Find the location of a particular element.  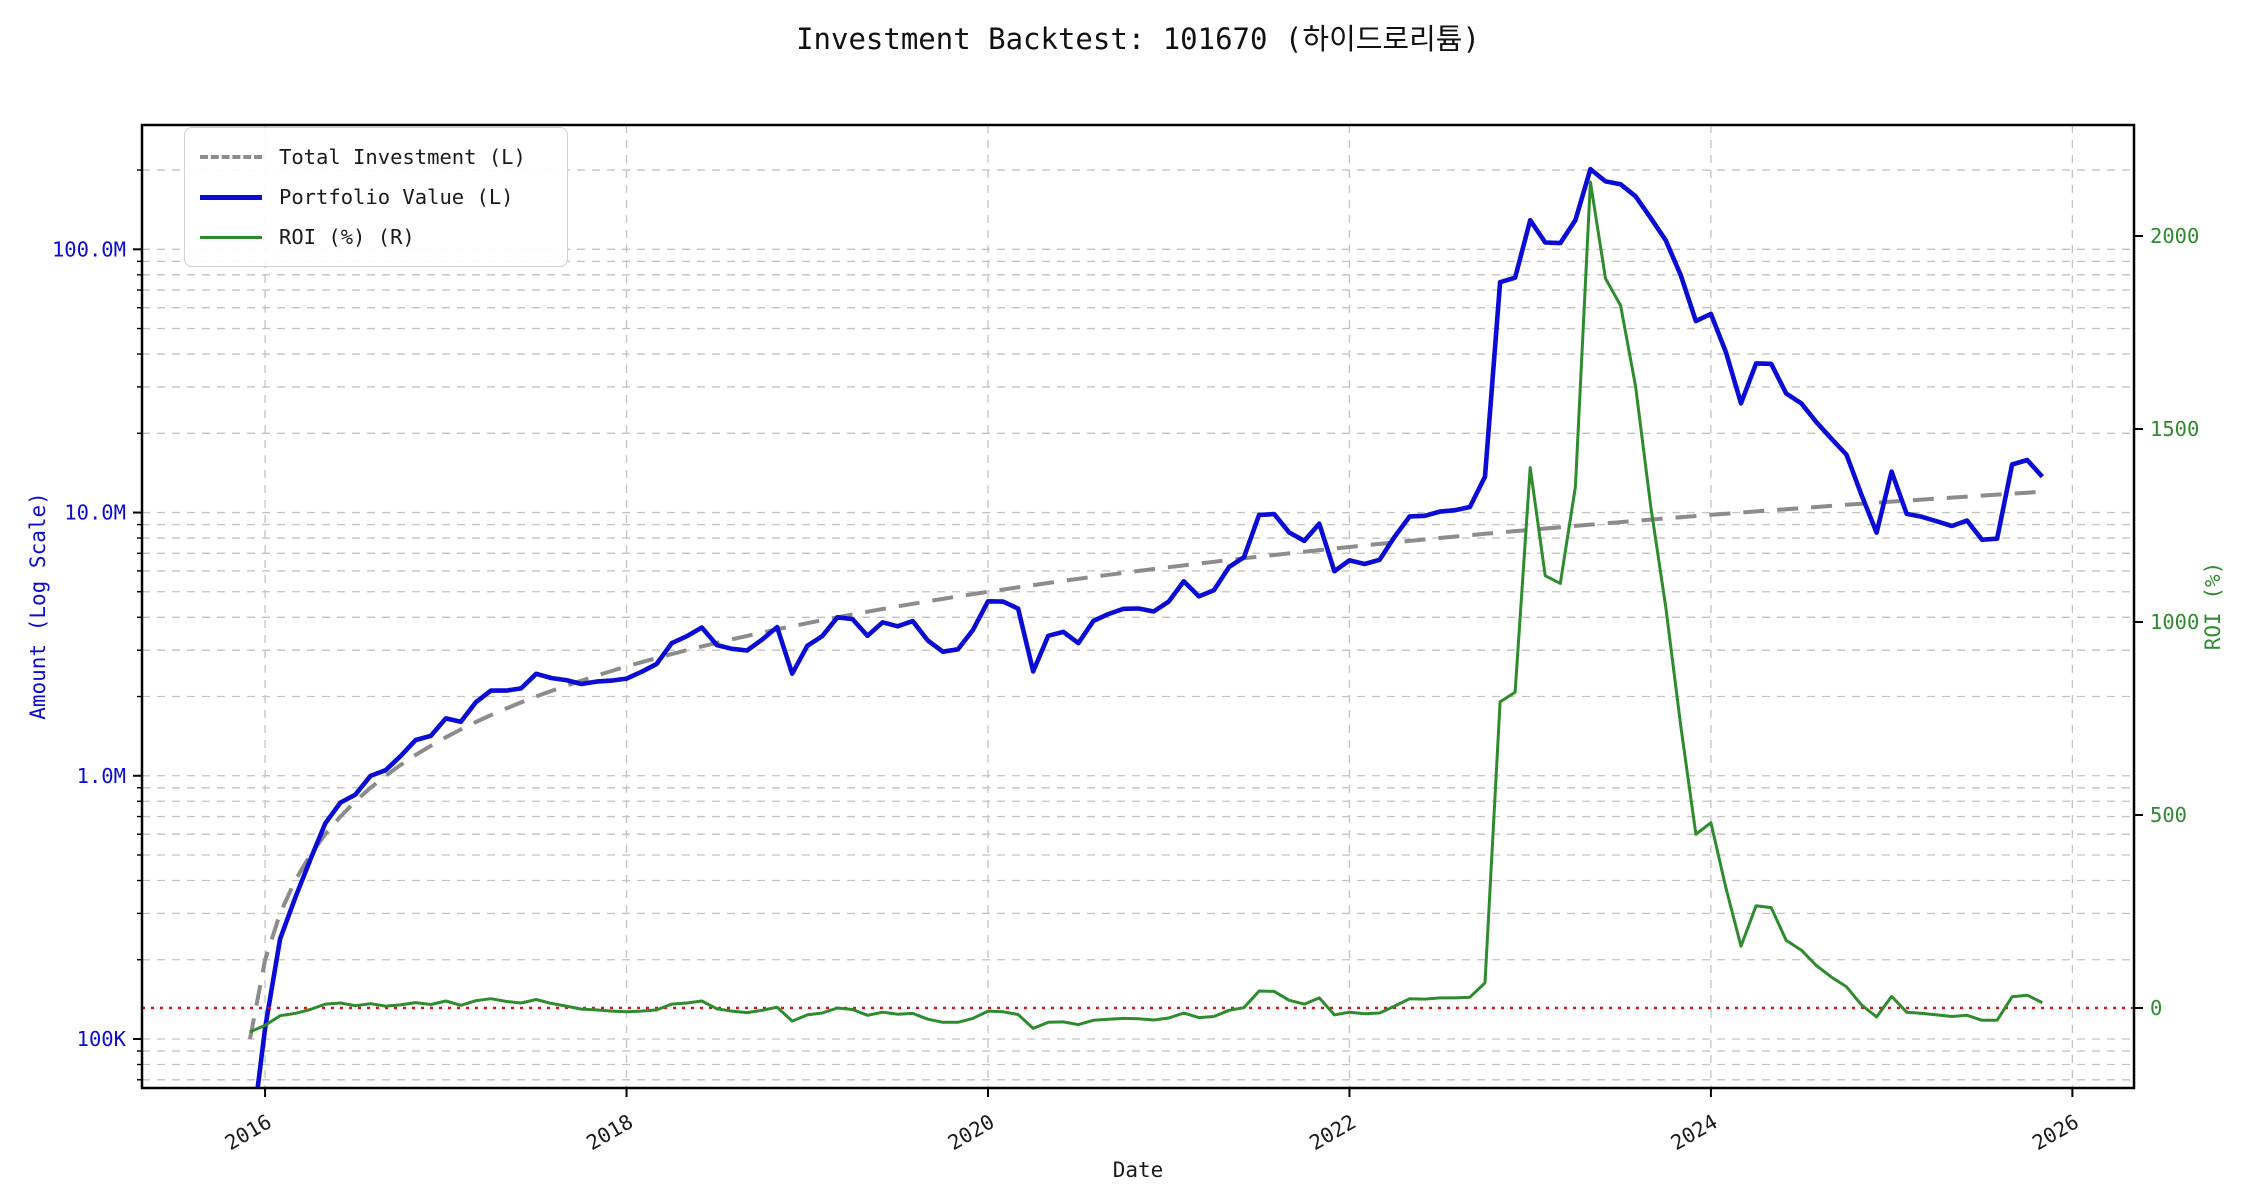

y-axis-label-left: Amount (Log Scale) is located at coordinates (38, 606).